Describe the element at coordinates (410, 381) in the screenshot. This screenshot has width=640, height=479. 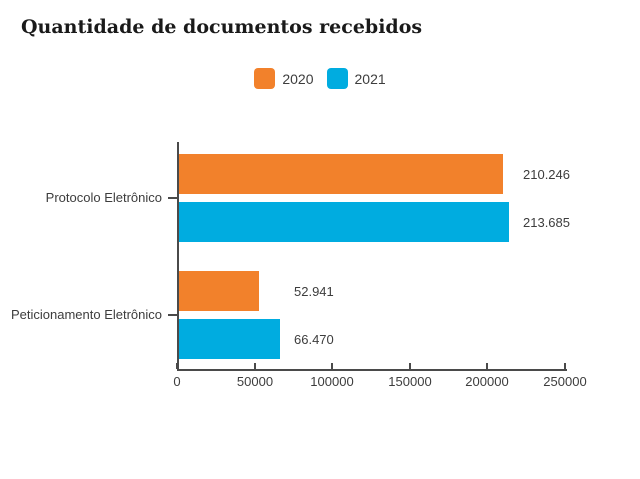
I see `x-axis-tick-label-150000: 150000` at that location.